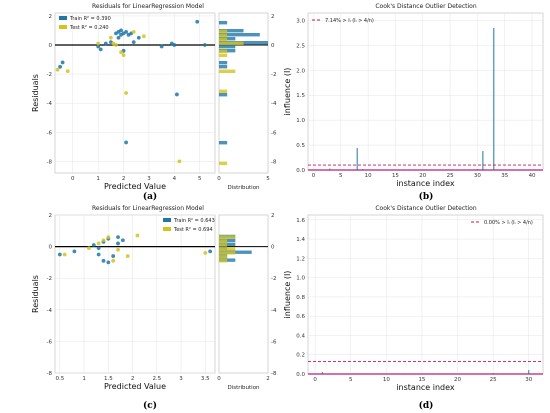  Describe the element at coordinates (300, 259) in the screenshot. I see `y-tick-label: 1.2` at that location.